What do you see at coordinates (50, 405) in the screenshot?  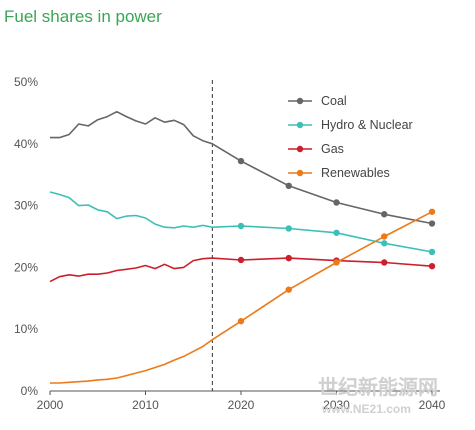 I see `x-tick-label: 2000` at bounding box center [50, 405].